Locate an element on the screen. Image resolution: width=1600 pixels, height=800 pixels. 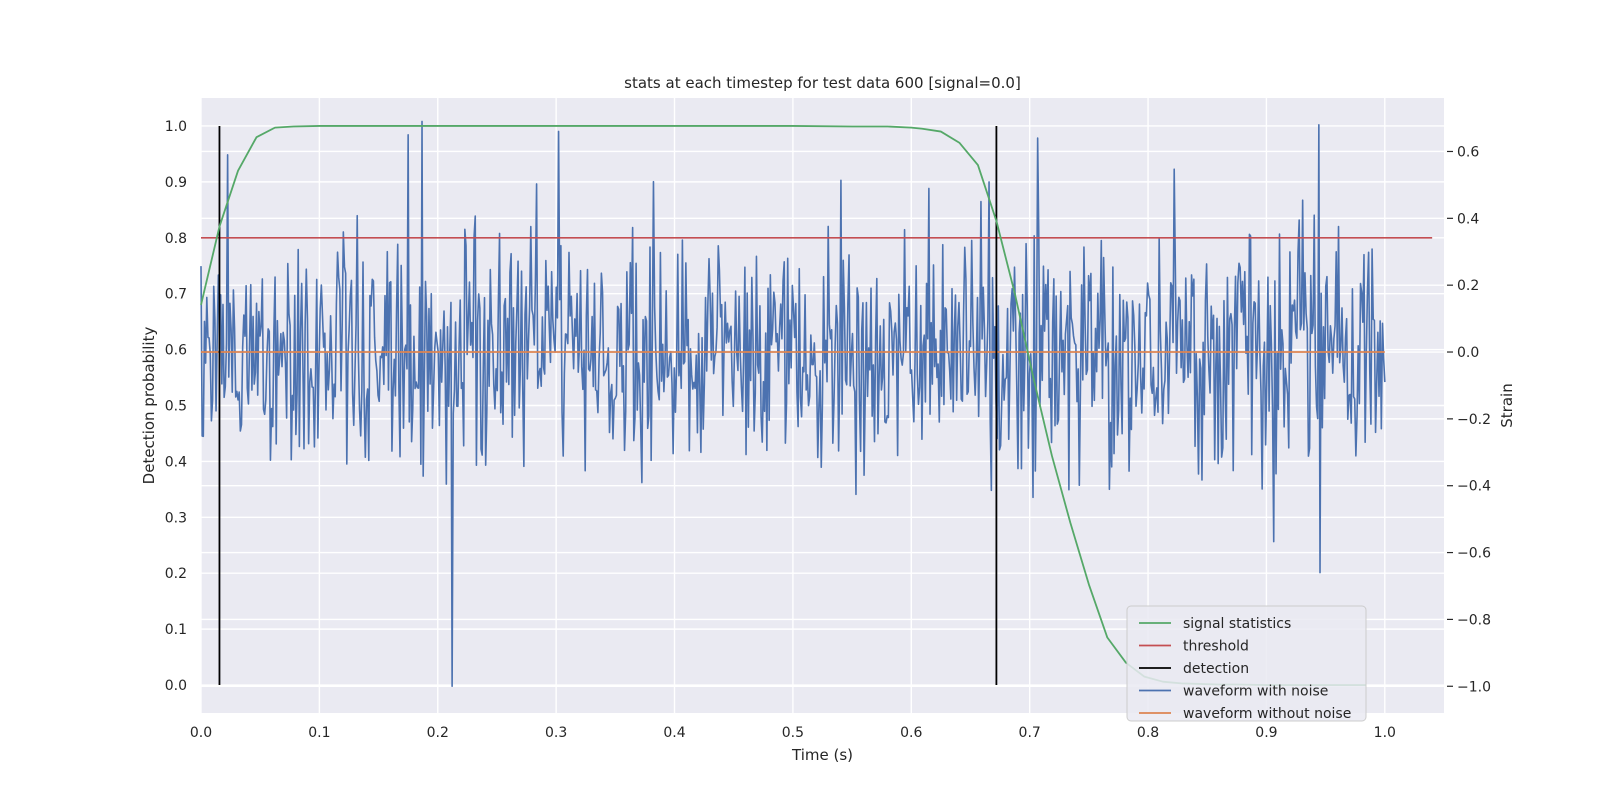
x-tick-label: 0.4 is located at coordinates (674, 733).